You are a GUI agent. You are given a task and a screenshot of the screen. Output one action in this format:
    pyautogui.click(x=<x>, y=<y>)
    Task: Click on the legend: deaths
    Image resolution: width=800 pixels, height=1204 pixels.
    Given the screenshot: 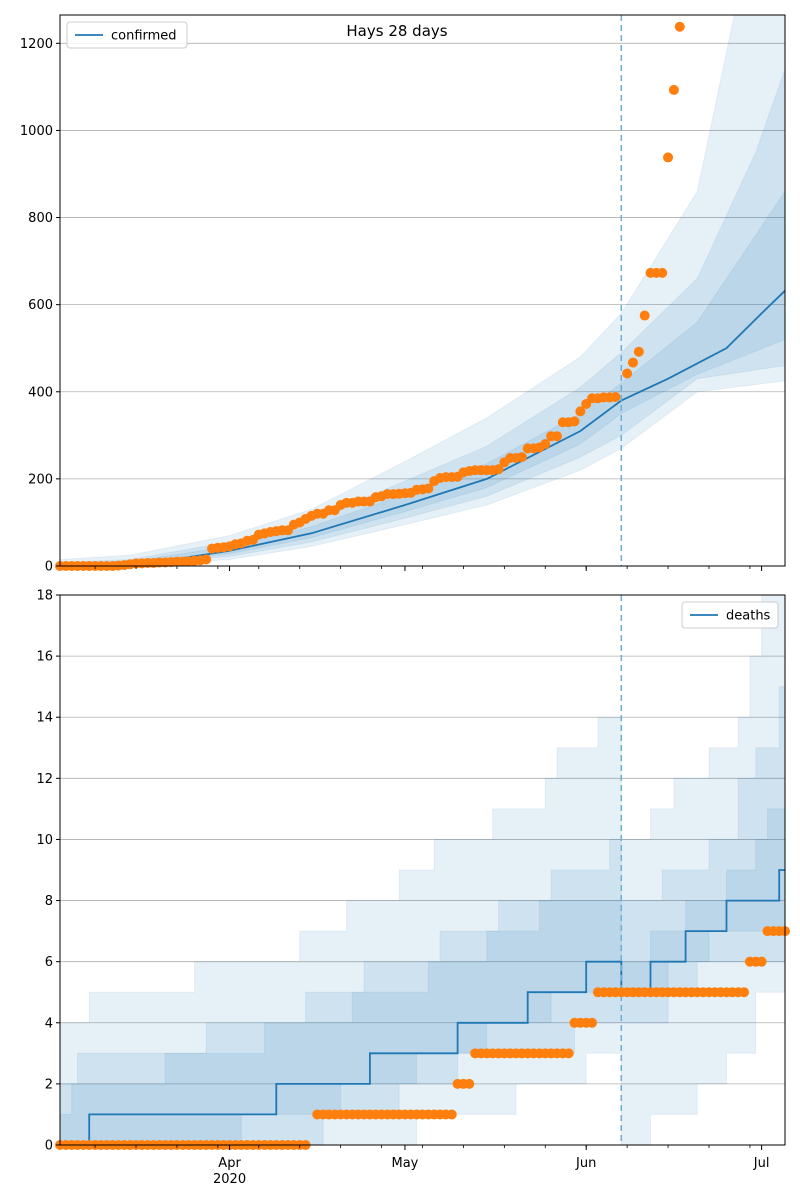 What is the action you would take?
    pyautogui.click(x=730, y=615)
    